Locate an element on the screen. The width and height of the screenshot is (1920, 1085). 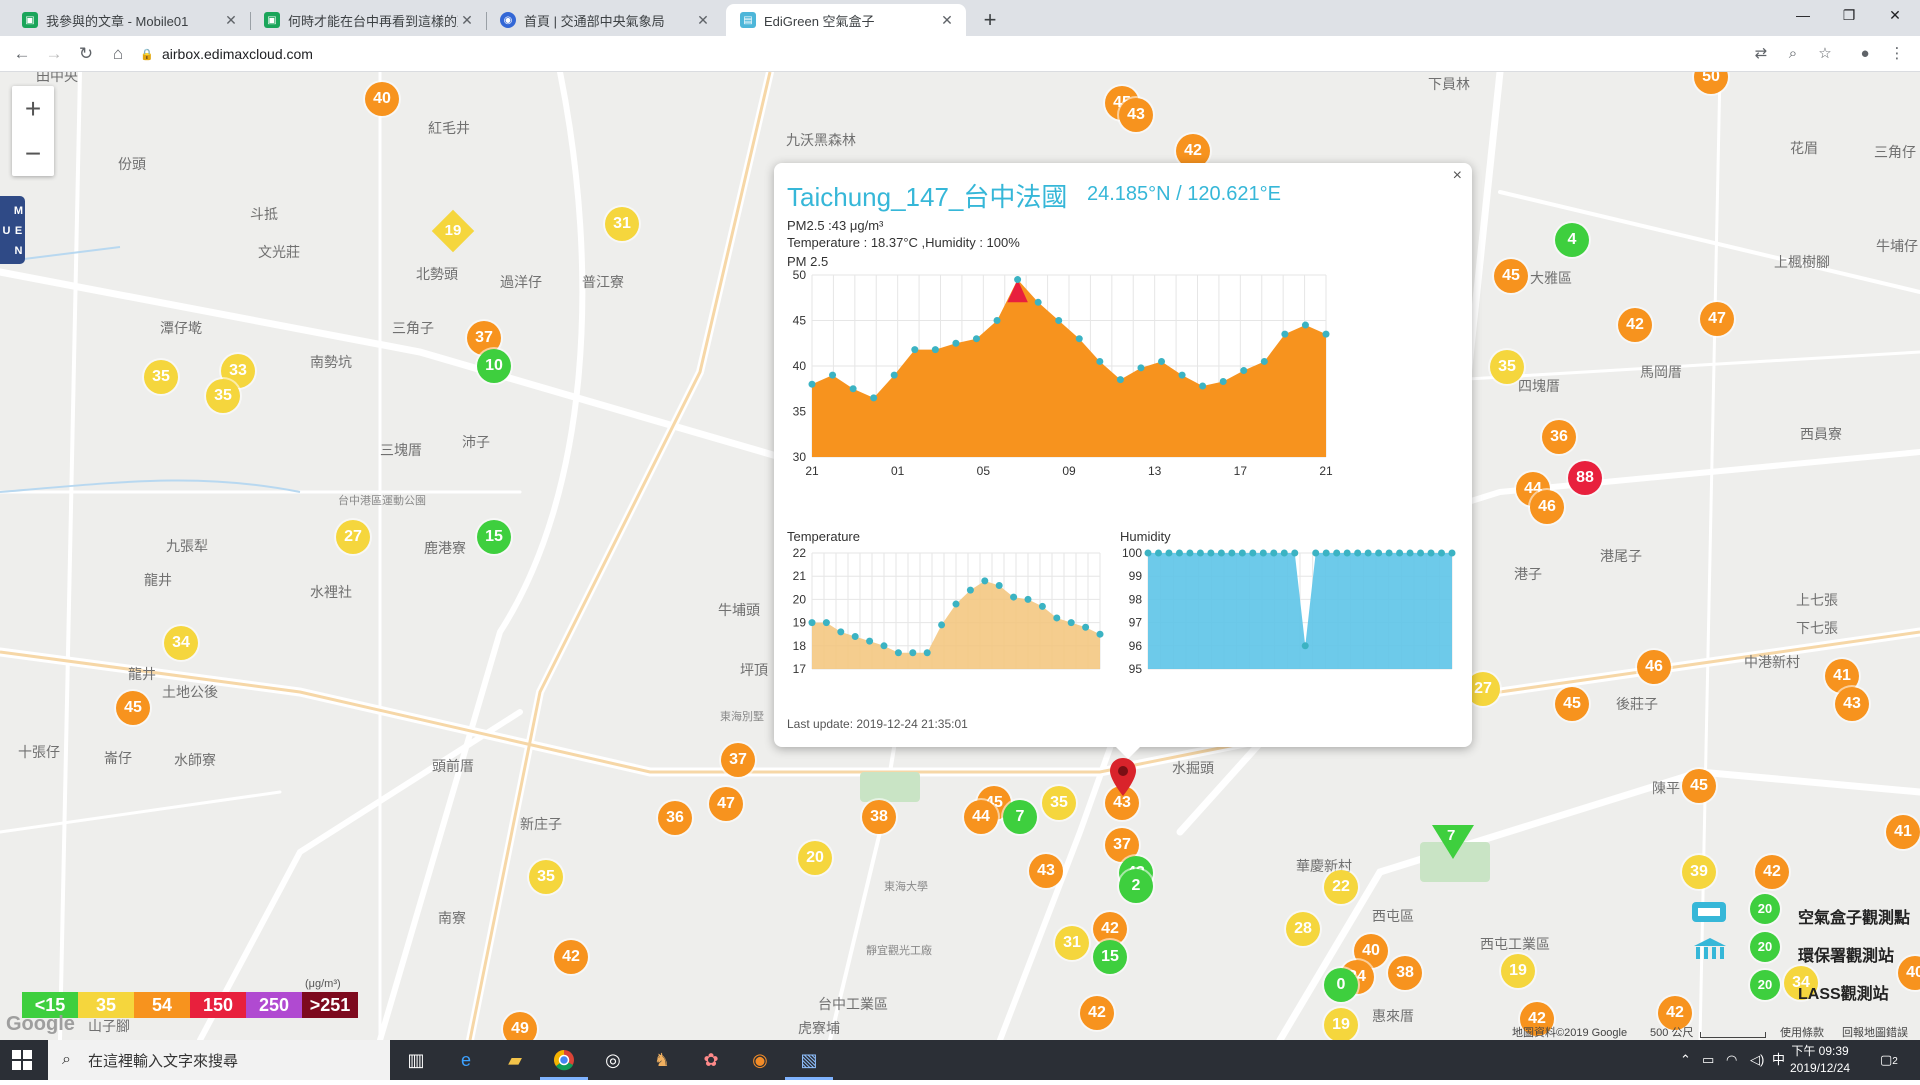
bookmark-star-icon: ☆ is located at coordinates (1825, 53).